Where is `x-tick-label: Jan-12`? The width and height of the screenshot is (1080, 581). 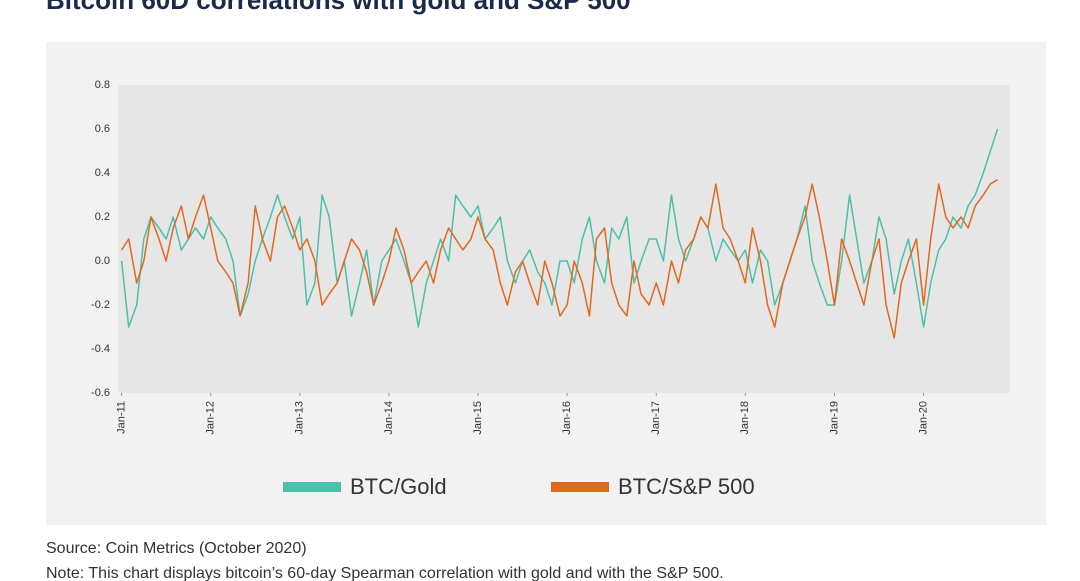
x-tick-label: Jan-12 is located at coordinates (211, 418).